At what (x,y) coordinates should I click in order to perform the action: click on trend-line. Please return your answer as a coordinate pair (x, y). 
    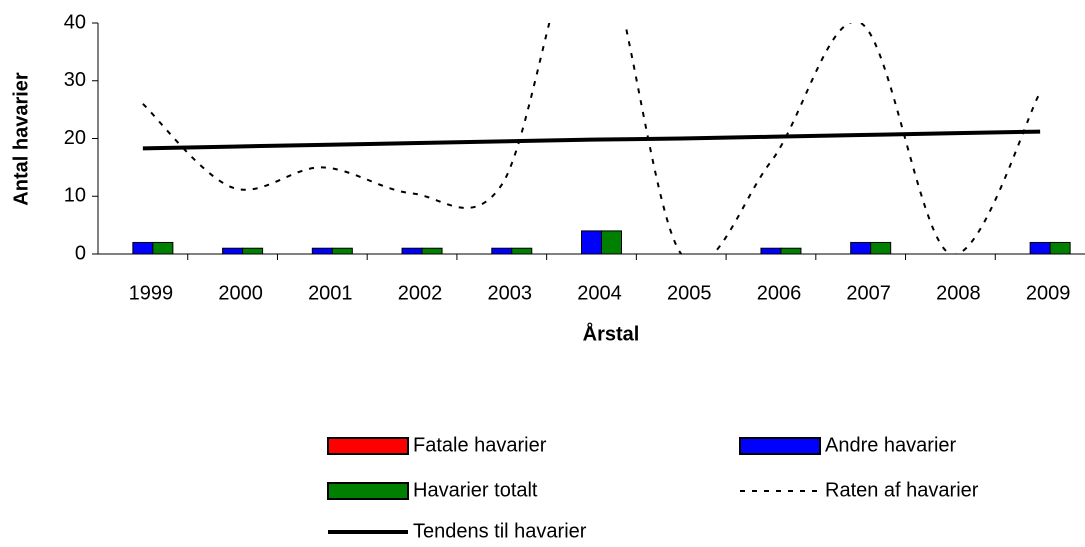
    Looking at the image, I should click on (591, 140).